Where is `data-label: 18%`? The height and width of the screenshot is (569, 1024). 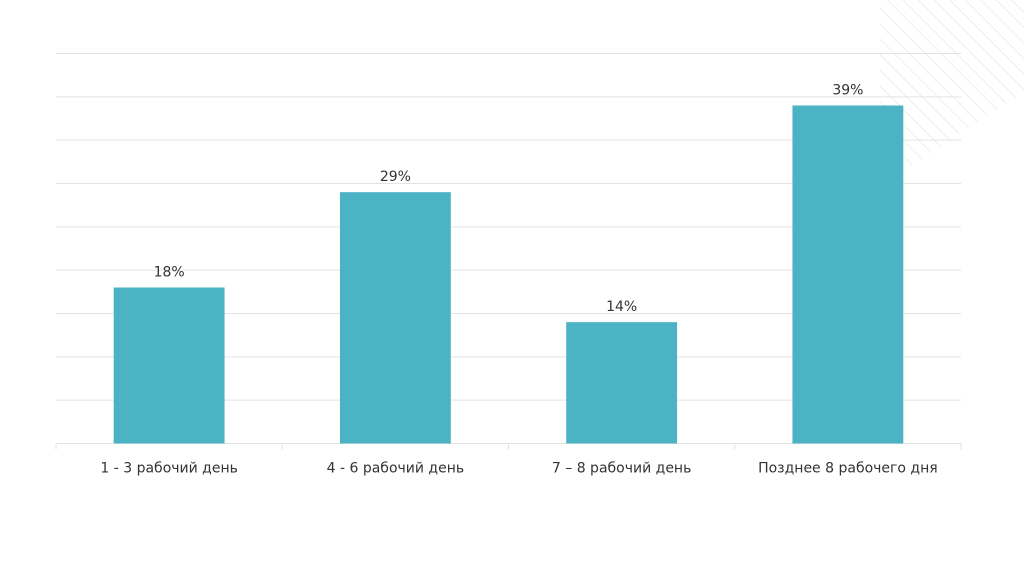
data-label: 18% is located at coordinates (169, 273).